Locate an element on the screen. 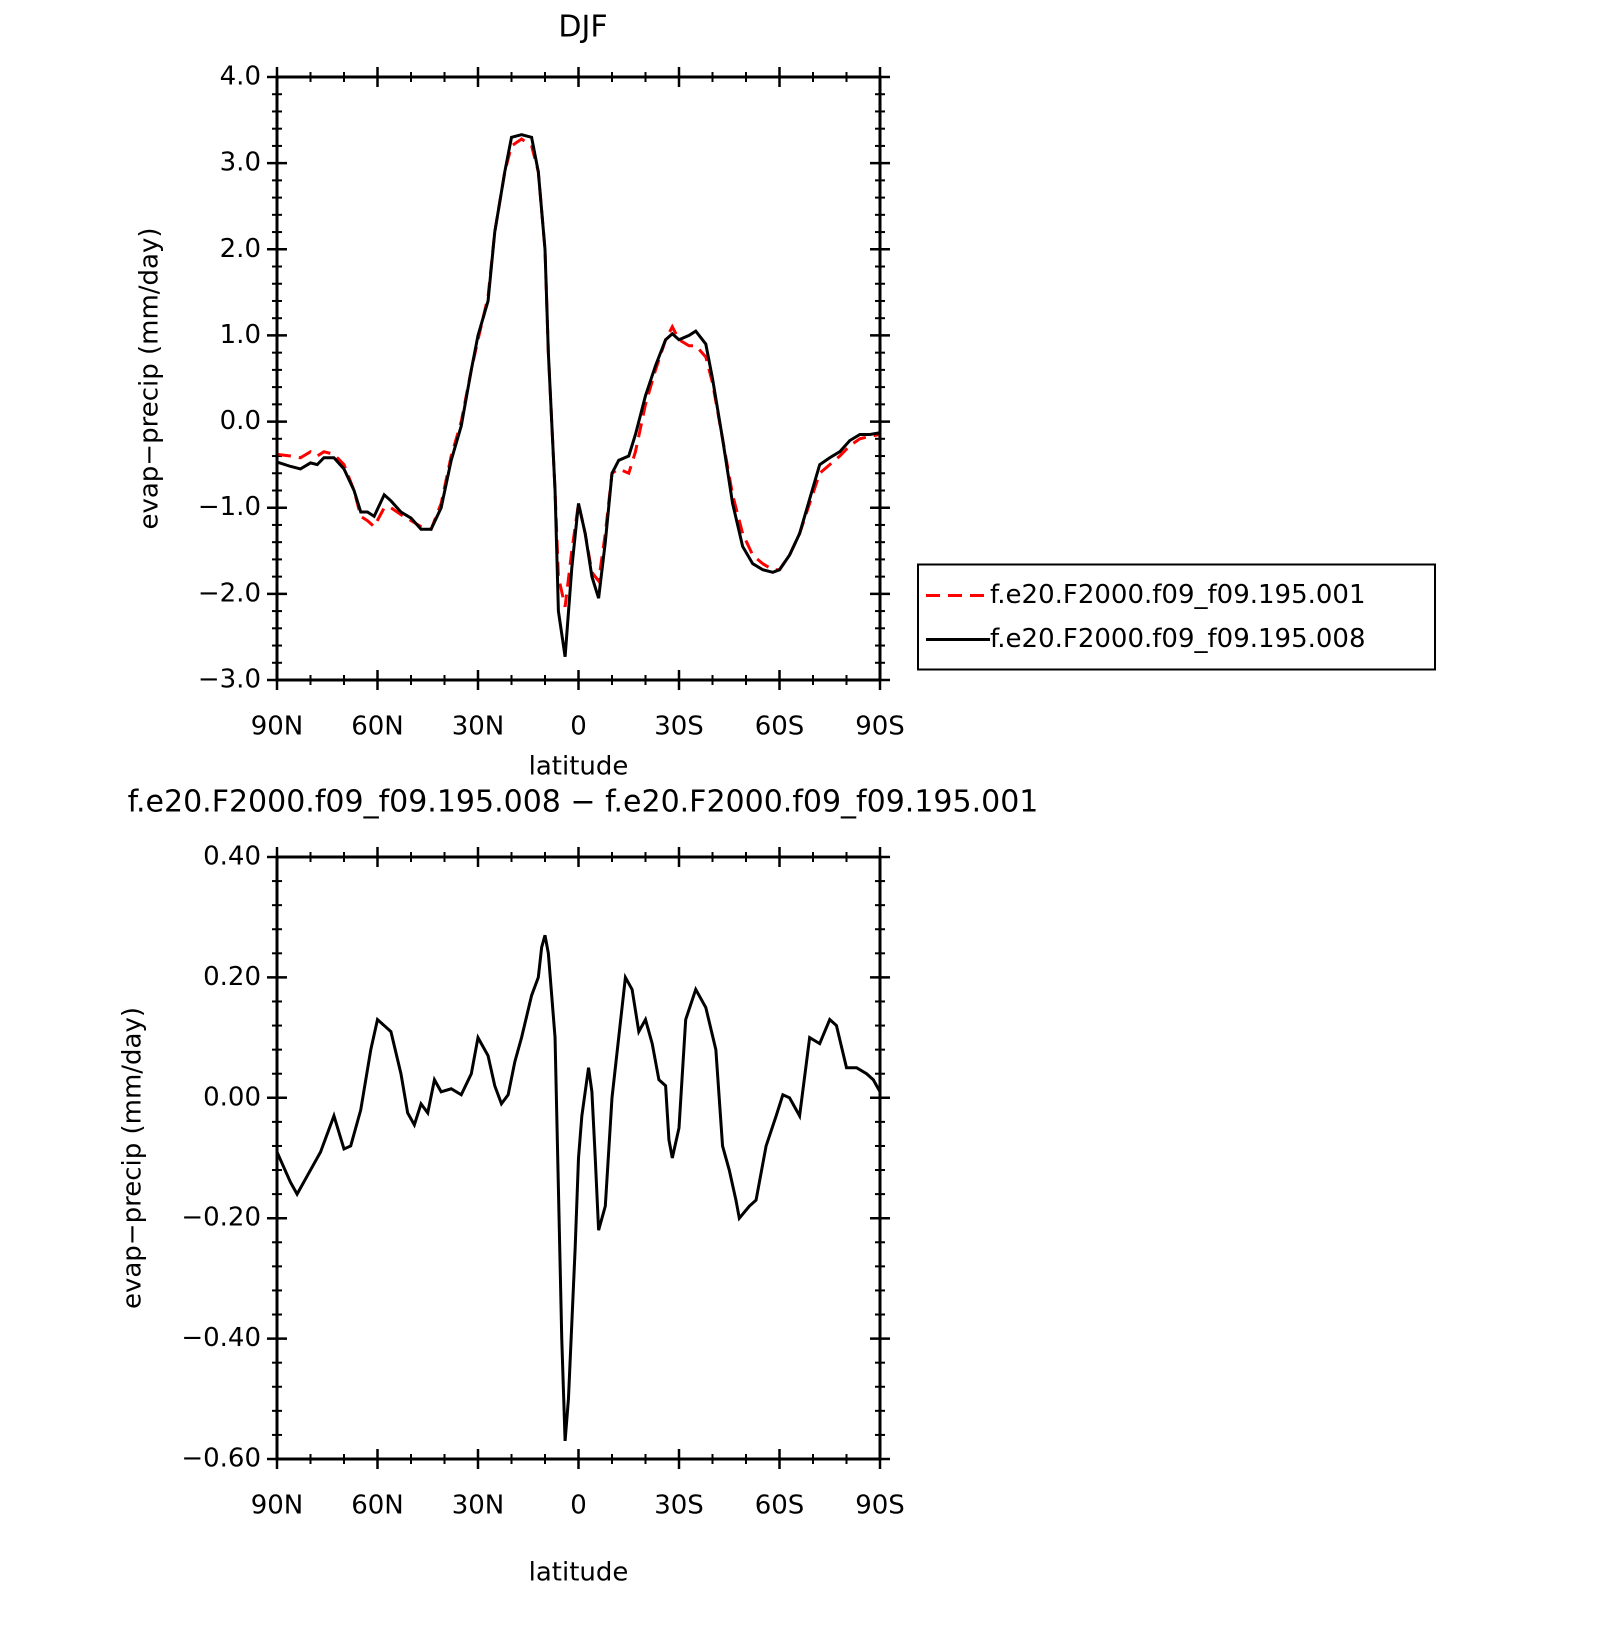 This screenshot has height=1635, width=1605. y-tick-label: −0.20 is located at coordinates (221, 1218).